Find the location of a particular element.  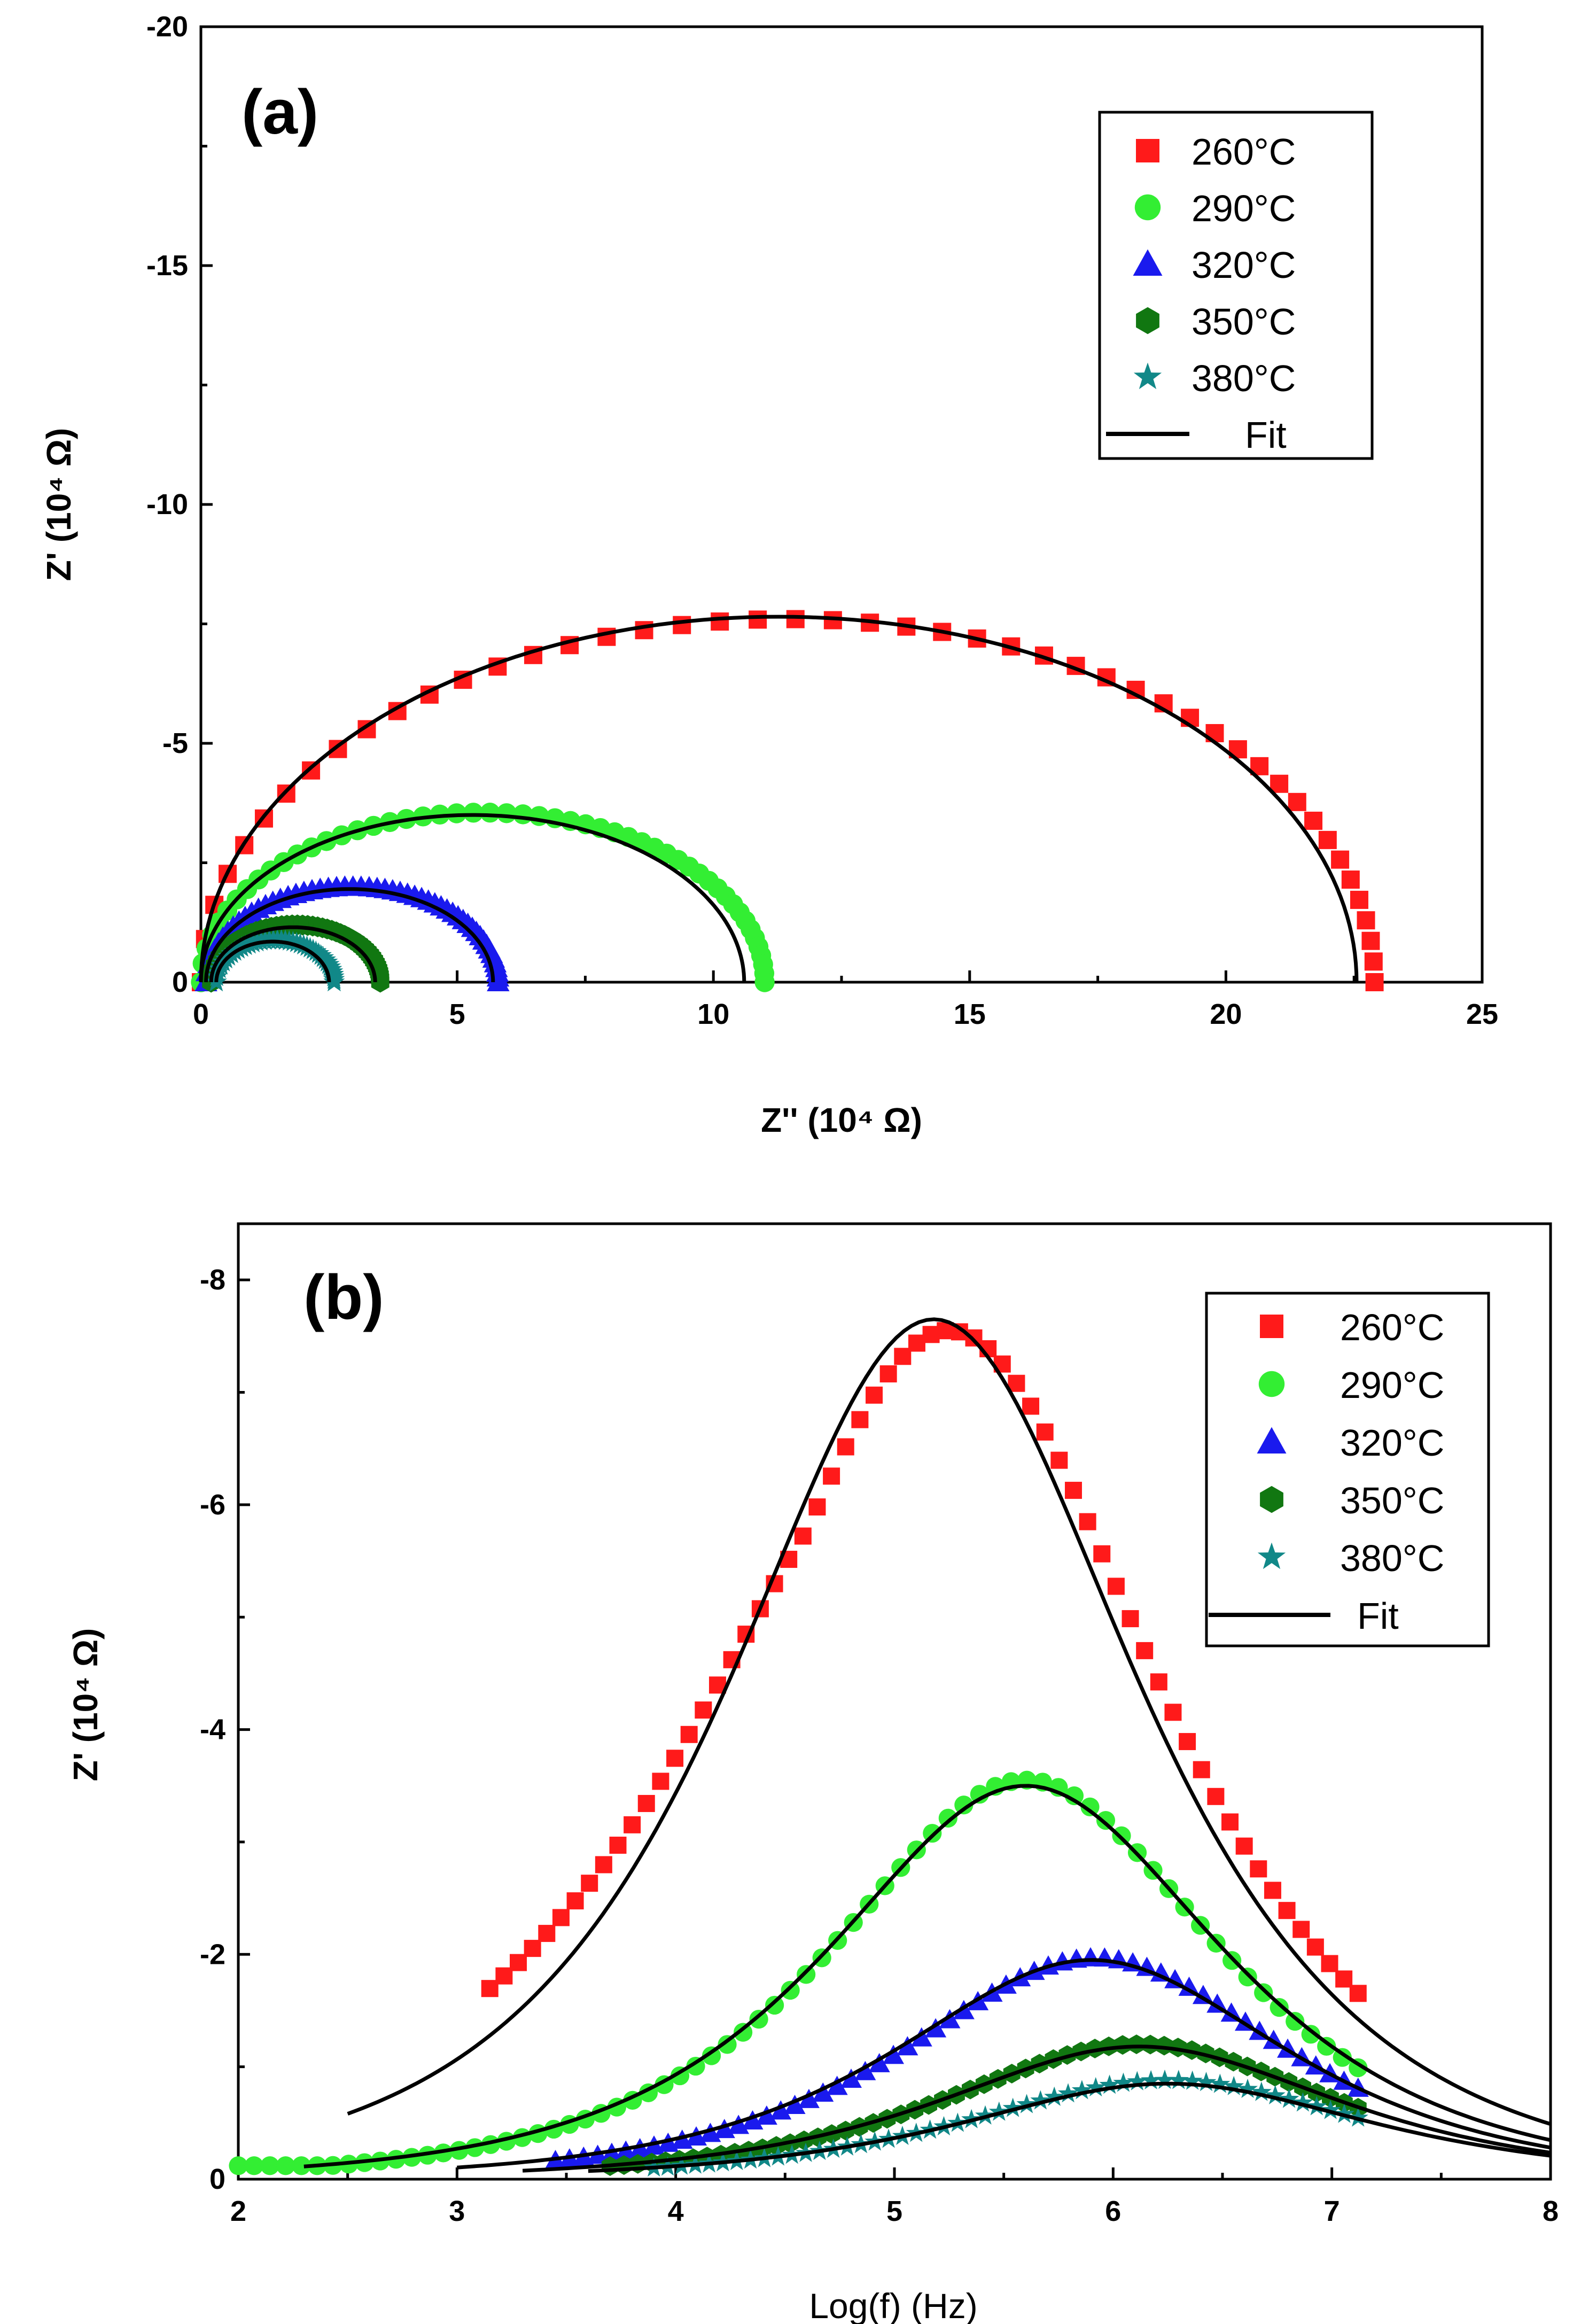

panel-a-xlabel: Z'' (10⁴ Ω) is located at coordinates (842, 1120).